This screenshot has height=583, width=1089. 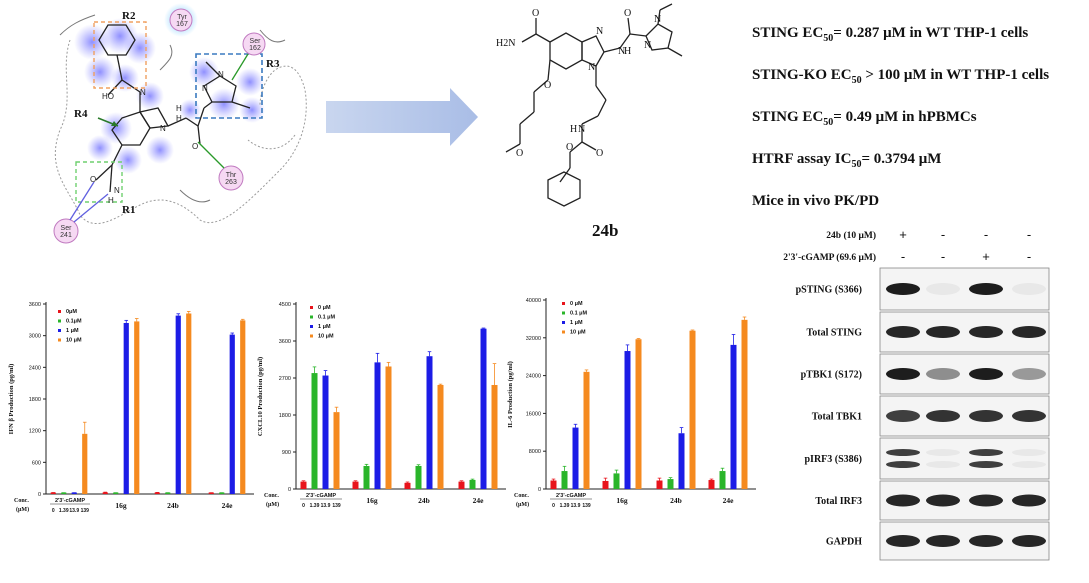 What do you see at coordinates (53, 511) in the screenshot?
I see `conc-tick-label: 0` at bounding box center [53, 511].